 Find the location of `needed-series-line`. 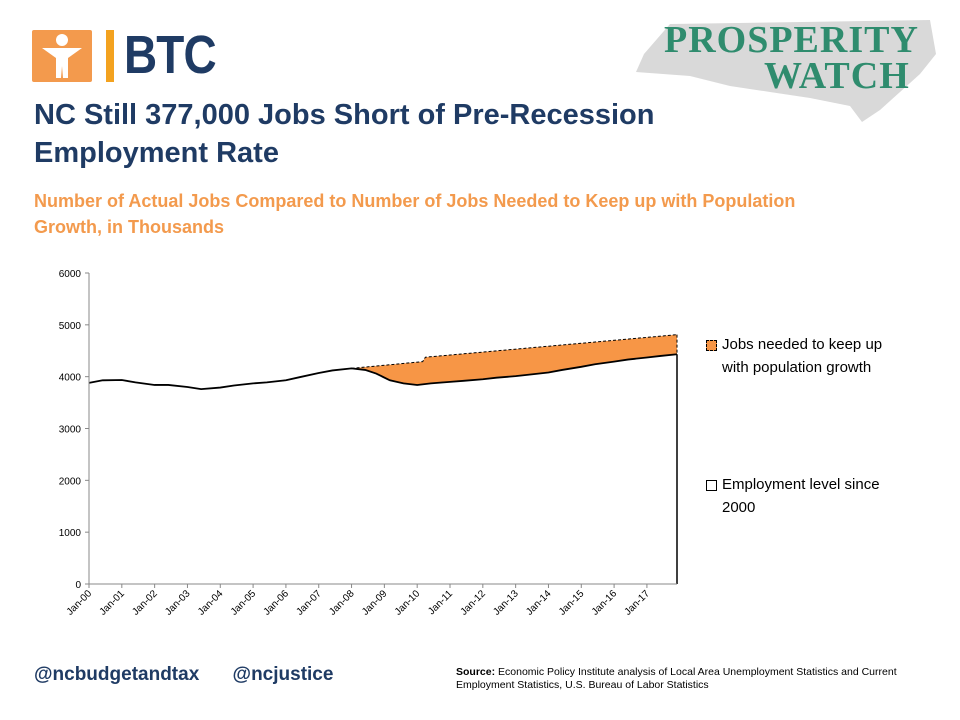

needed-series-line is located at coordinates (514, 351).